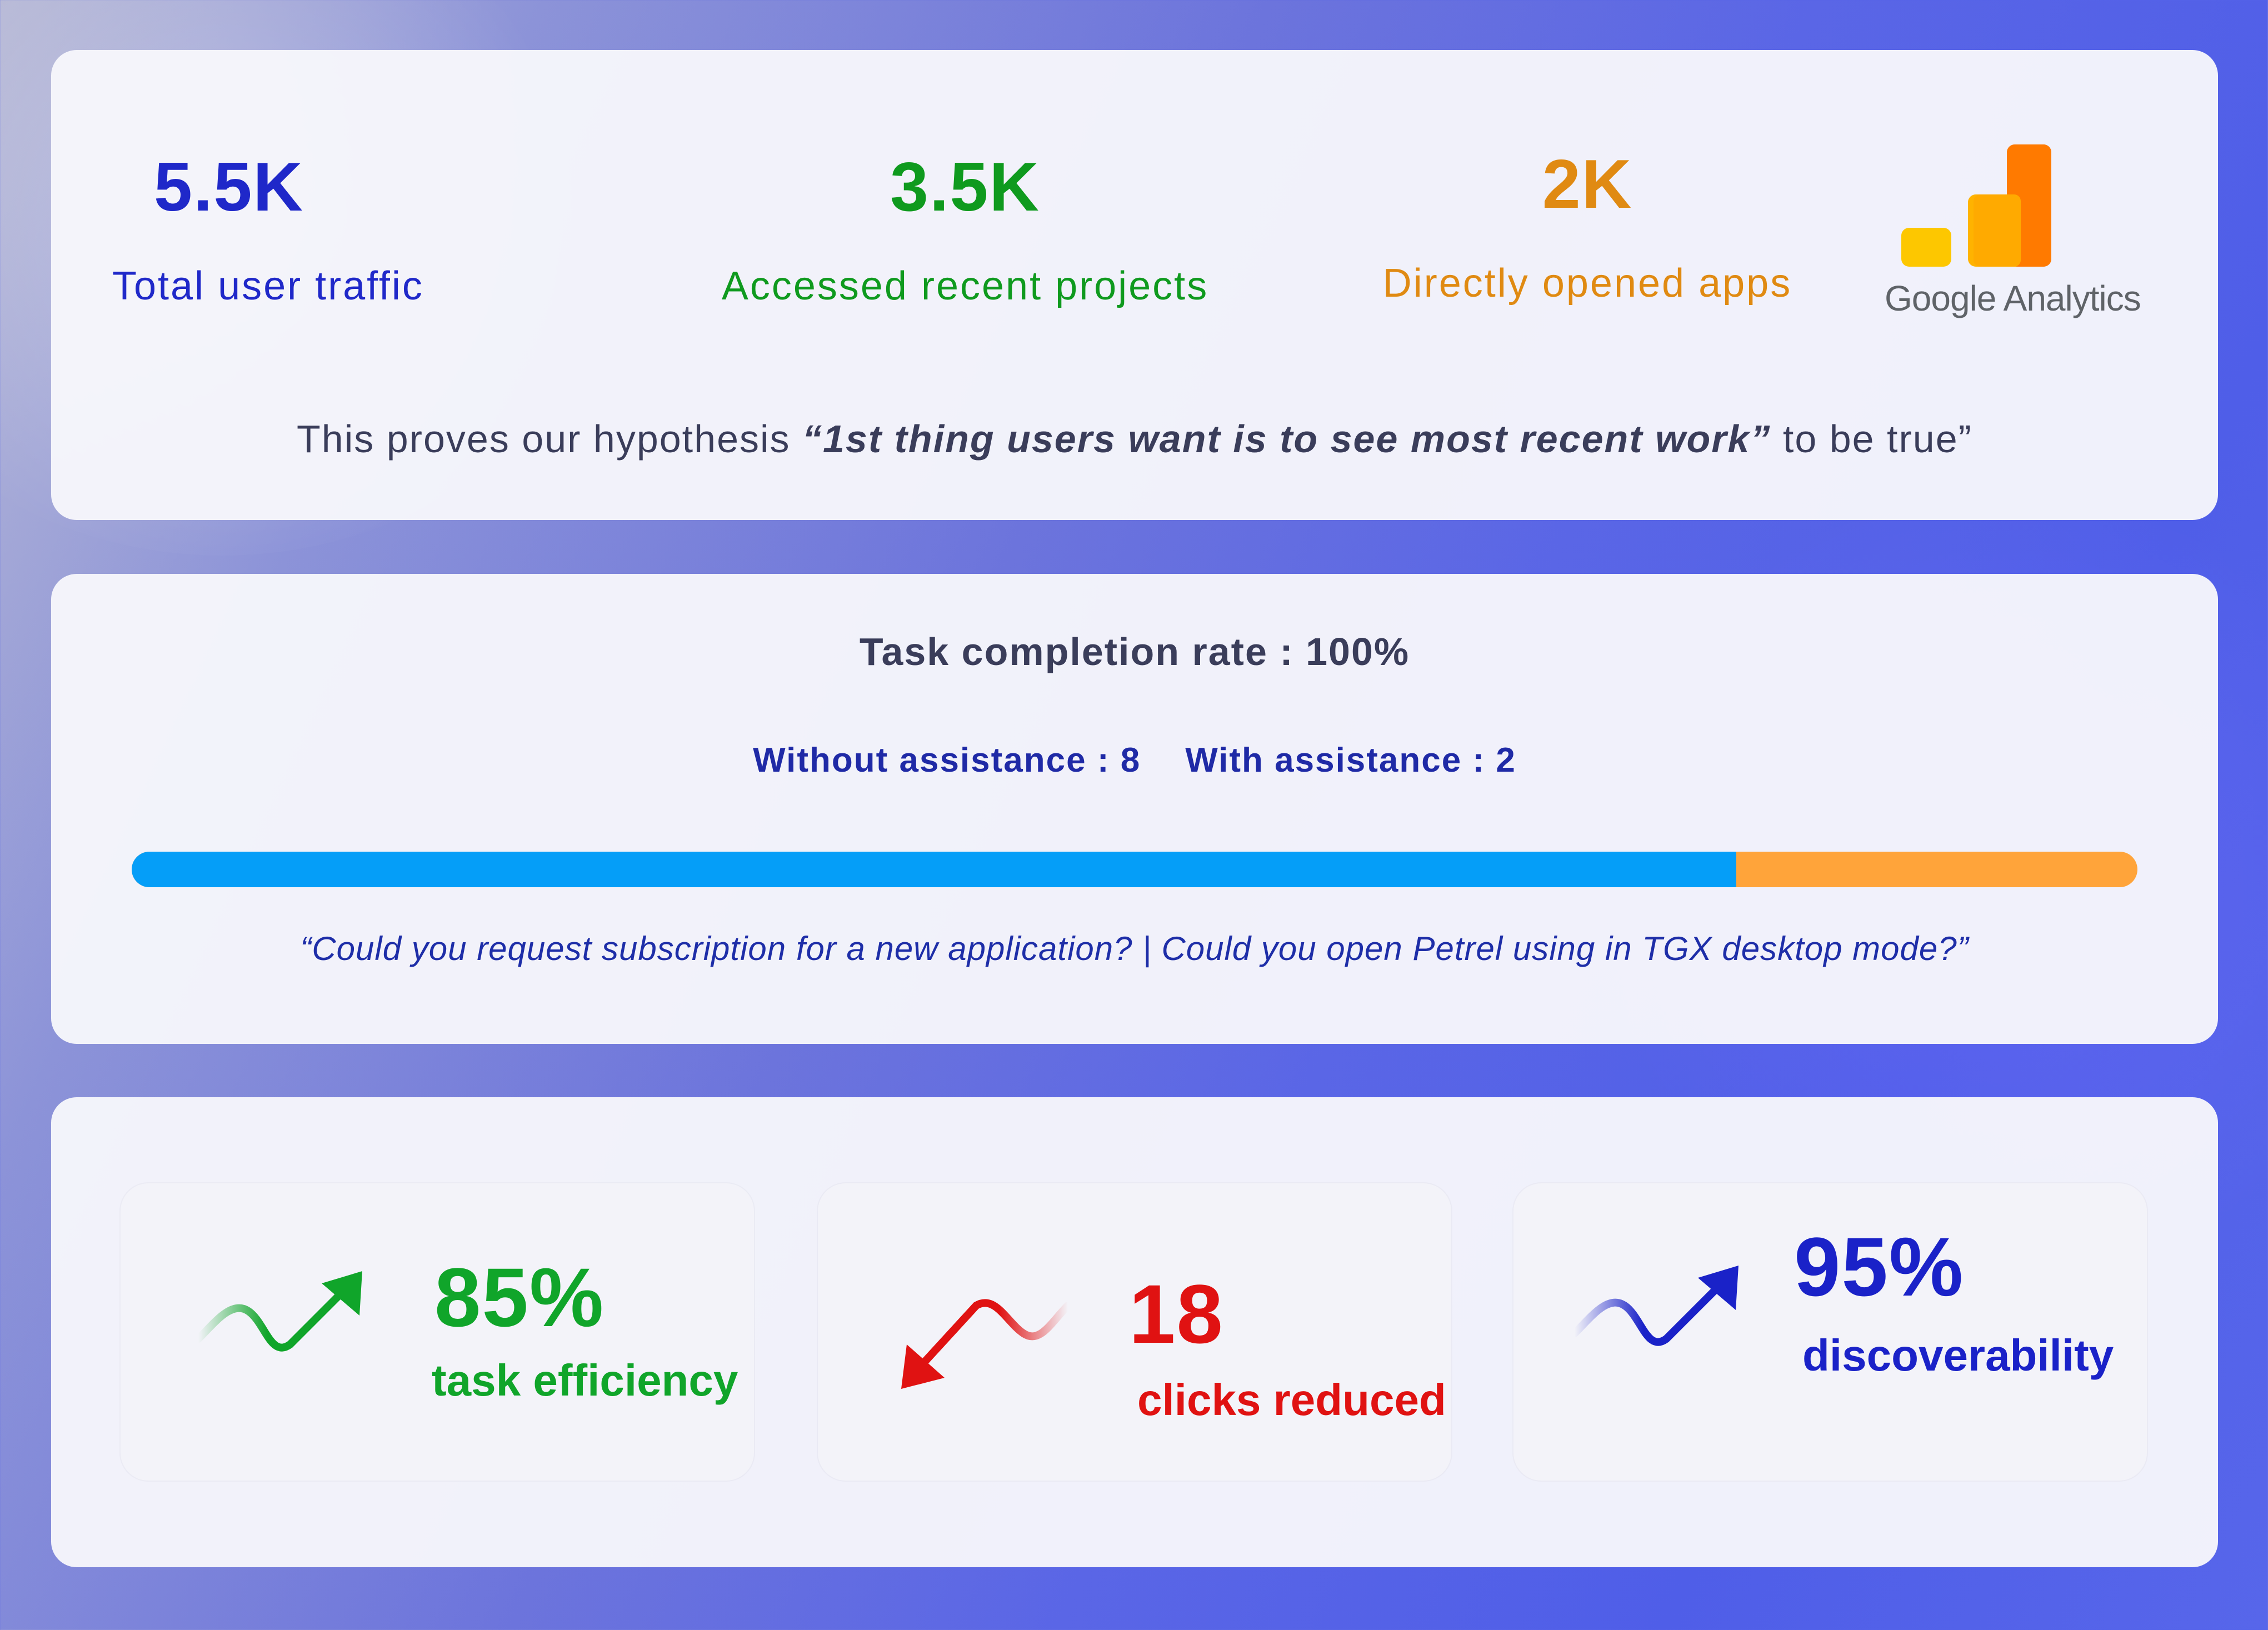 Image resolution: width=2268 pixels, height=1630 pixels. What do you see at coordinates (1588, 185) in the screenshot?
I see `stat-value: 2K` at bounding box center [1588, 185].